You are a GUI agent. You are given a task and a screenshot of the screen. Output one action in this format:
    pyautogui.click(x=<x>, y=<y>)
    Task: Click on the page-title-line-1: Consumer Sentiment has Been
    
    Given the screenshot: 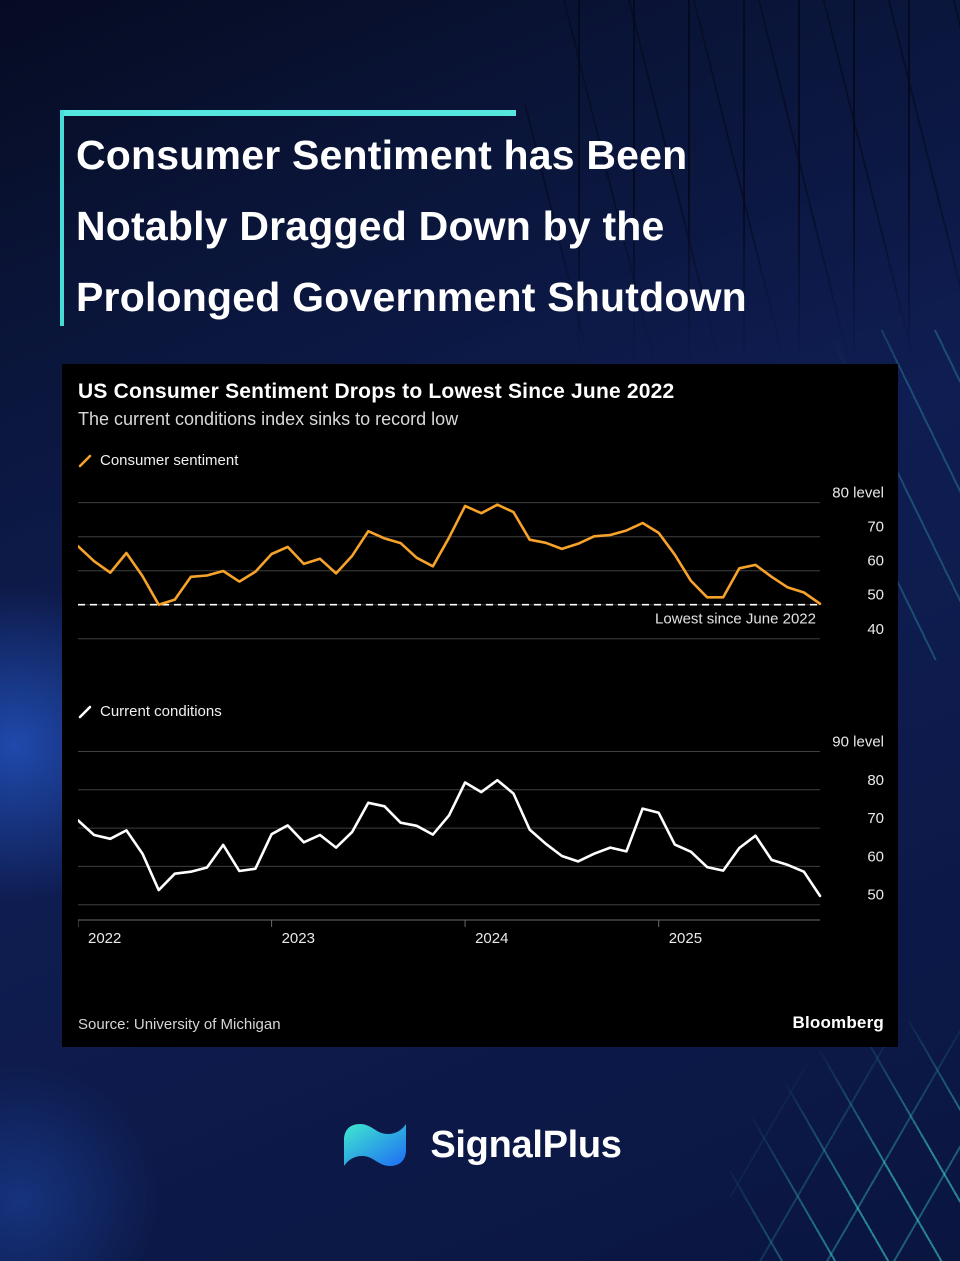 What is the action you would take?
    pyautogui.click(x=382, y=155)
    